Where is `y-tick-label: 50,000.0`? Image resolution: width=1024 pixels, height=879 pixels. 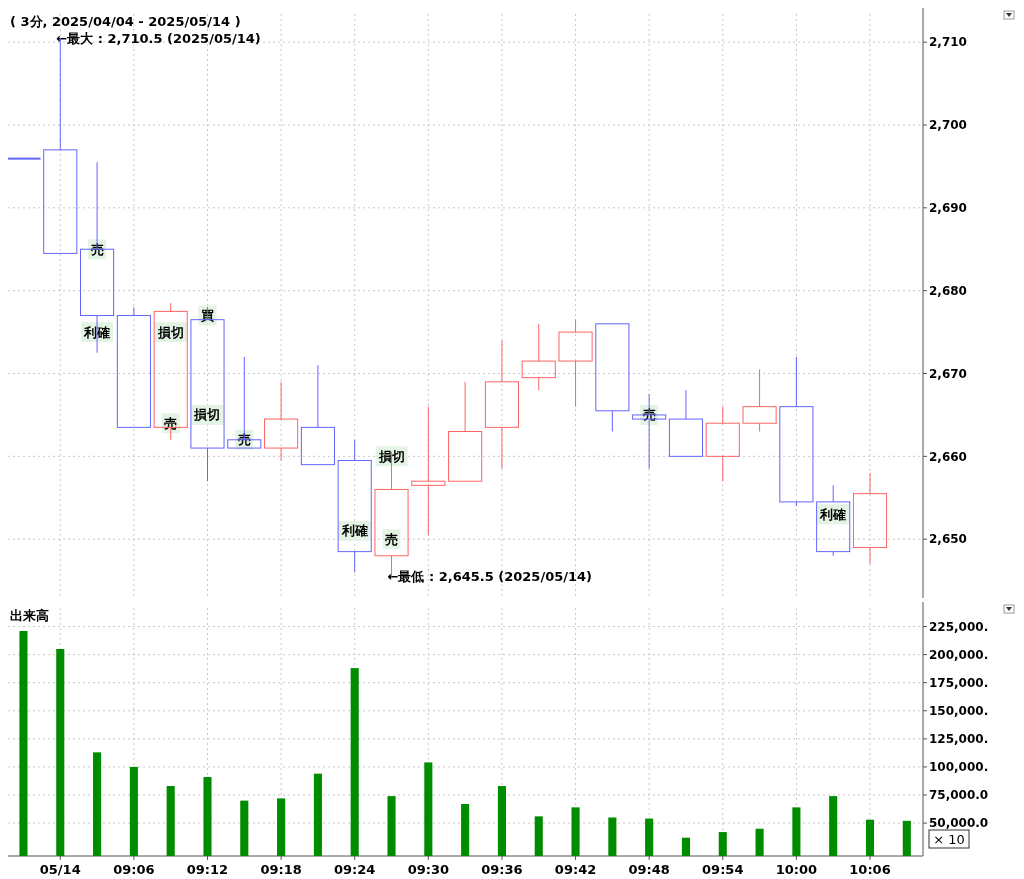
y-tick-label: 50,000.0 is located at coordinates (959, 823).